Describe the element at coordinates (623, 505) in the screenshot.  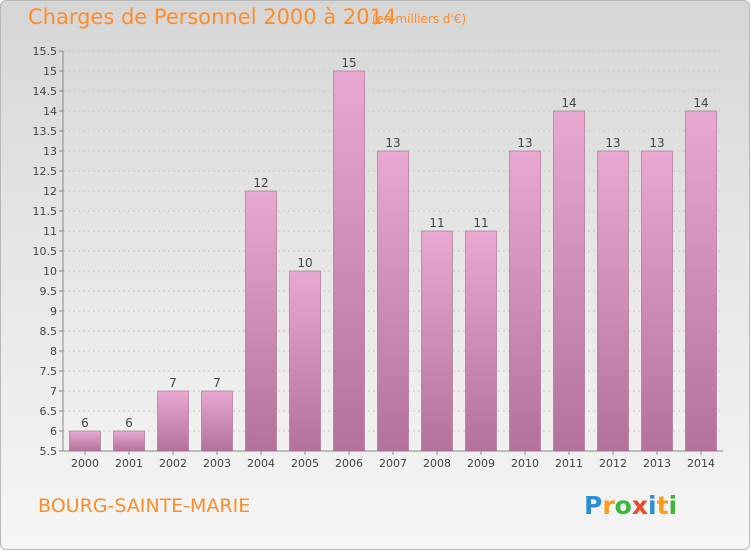
I see `logo-letter: o` at that location.